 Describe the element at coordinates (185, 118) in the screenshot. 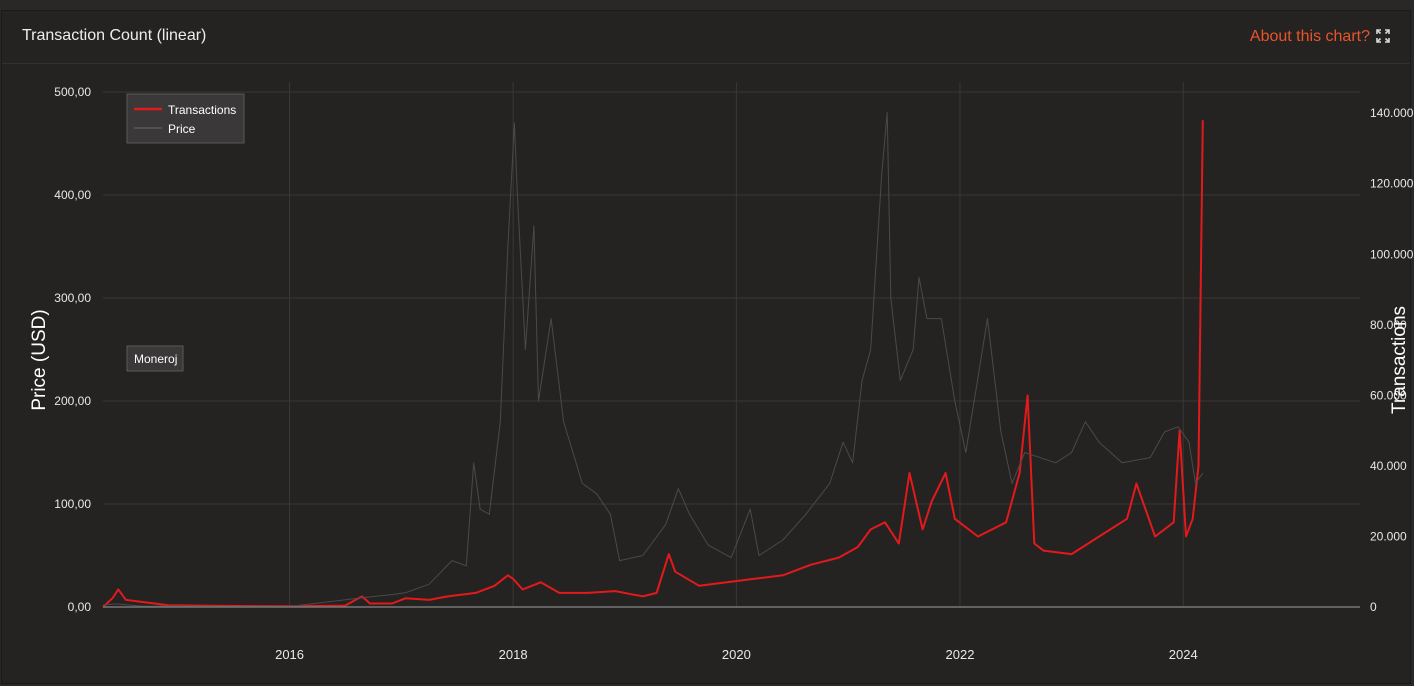

I see `legend: Transactions Price` at that location.